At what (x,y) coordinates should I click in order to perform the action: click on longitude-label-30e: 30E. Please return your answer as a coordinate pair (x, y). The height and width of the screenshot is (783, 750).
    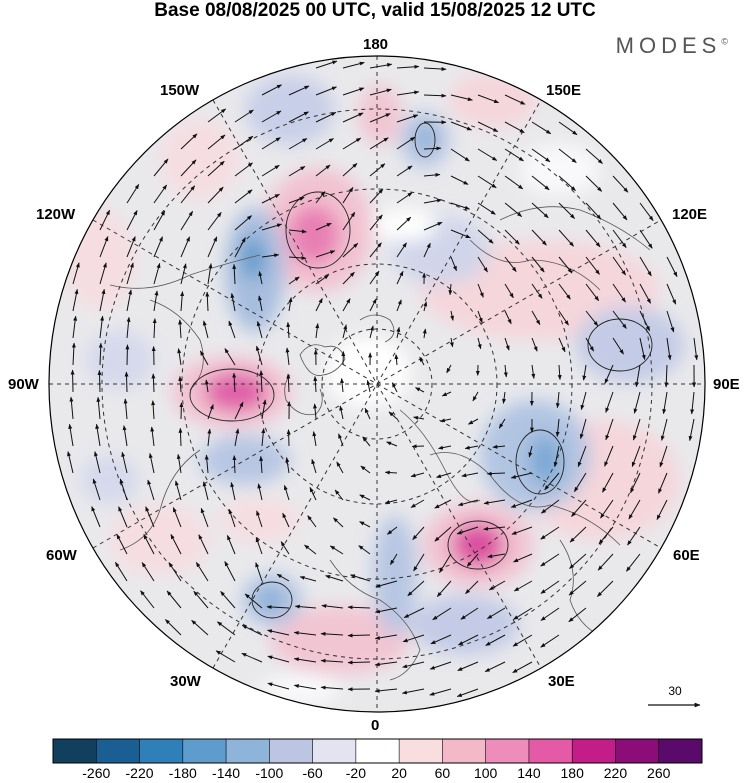
    Looking at the image, I should click on (561, 681).